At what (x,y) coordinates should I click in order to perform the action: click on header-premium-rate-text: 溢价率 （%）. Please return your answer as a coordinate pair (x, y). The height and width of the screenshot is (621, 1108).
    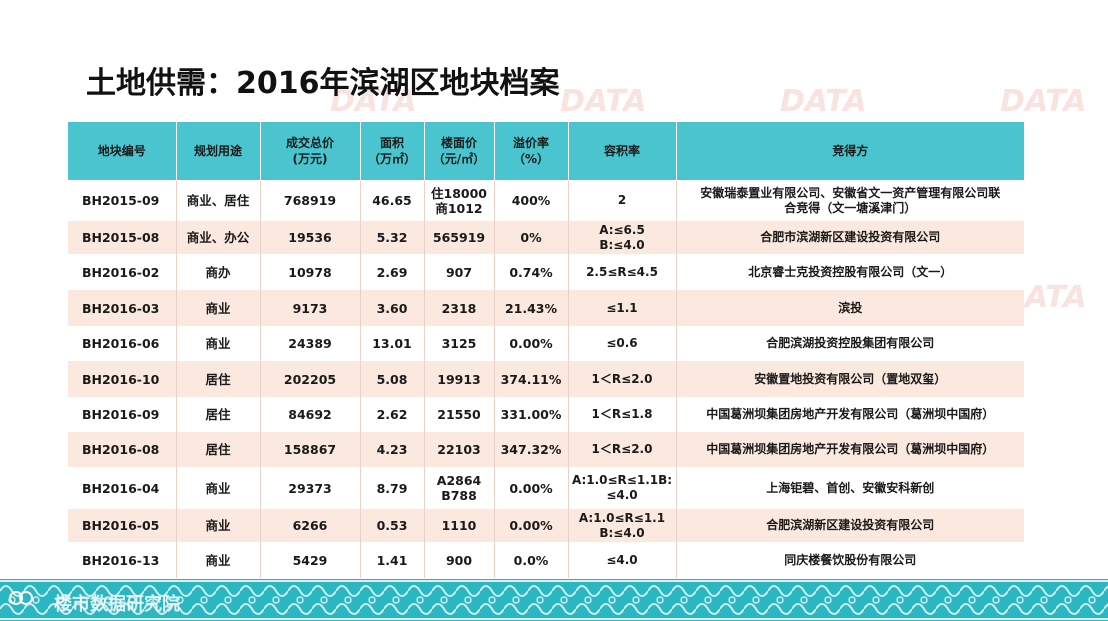
    Looking at the image, I should click on (531, 151).